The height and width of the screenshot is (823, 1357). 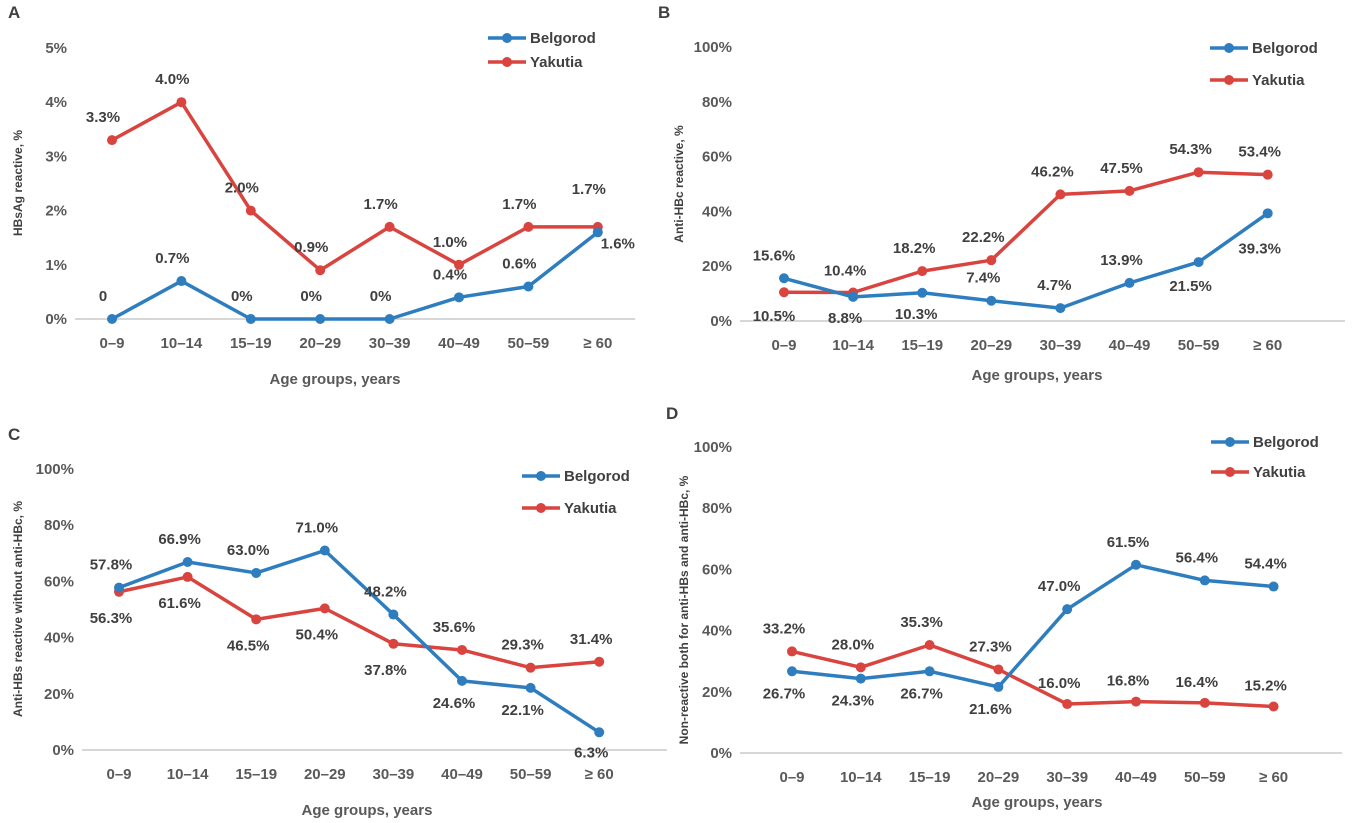 I want to click on data-label-yakutia: 50.4%, so click(x=317, y=634).